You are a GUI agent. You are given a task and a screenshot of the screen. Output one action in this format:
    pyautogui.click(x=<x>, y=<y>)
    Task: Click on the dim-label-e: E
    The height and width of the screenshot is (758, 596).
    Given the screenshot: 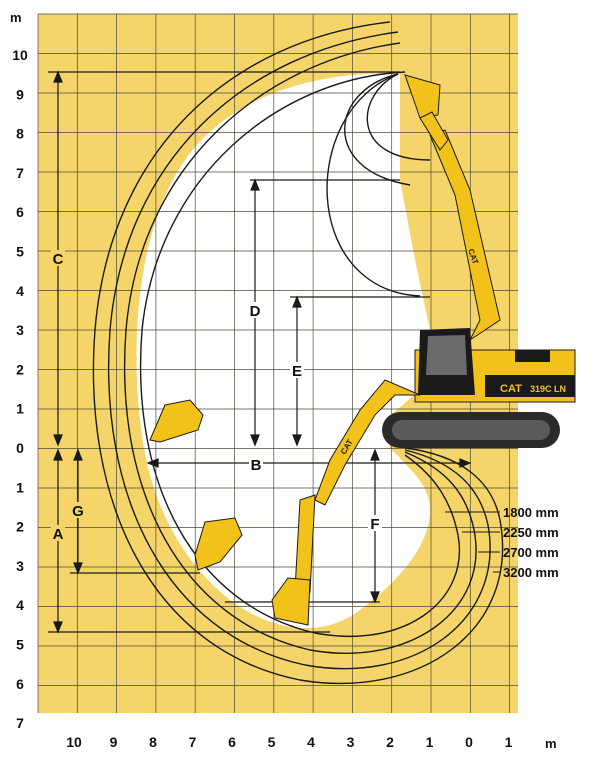 What is the action you would take?
    pyautogui.click(x=297, y=371)
    